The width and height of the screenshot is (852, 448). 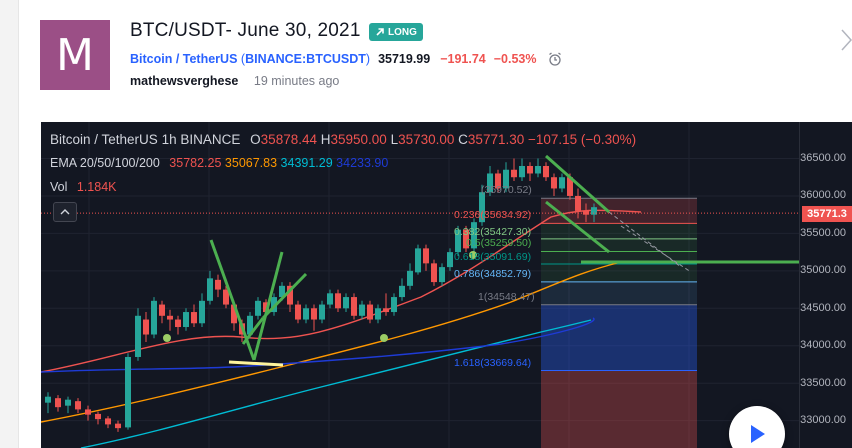 What do you see at coordinates (493, 363) in the screenshot?
I see `fib-label-1618: 1.618(33669.64)` at bounding box center [493, 363].